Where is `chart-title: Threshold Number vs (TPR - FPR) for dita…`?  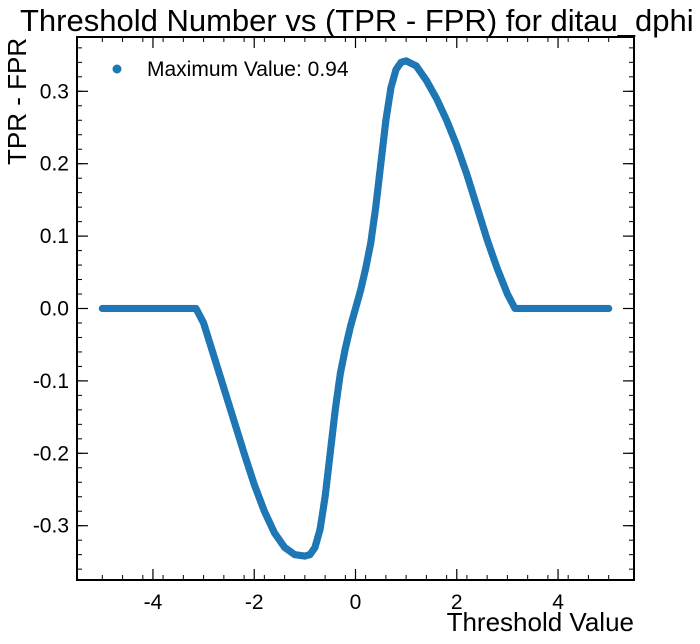 chart-title: Threshold Number vs (TPR - FPR) for dita… is located at coordinates (357, 20).